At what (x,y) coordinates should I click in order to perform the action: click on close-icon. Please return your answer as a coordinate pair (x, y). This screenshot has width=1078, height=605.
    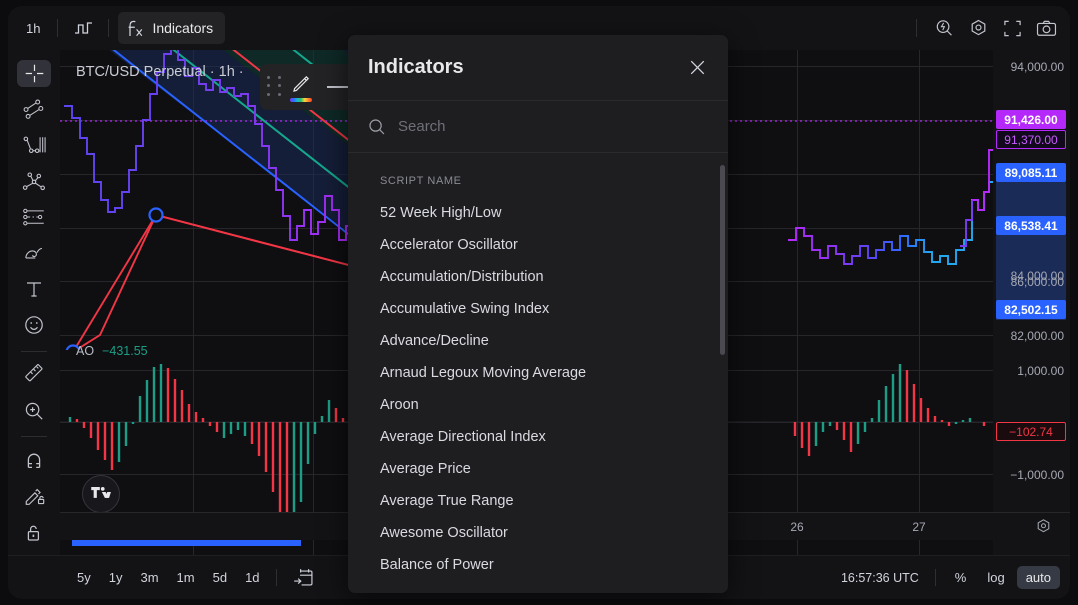
    Looking at the image, I should click on (697, 68).